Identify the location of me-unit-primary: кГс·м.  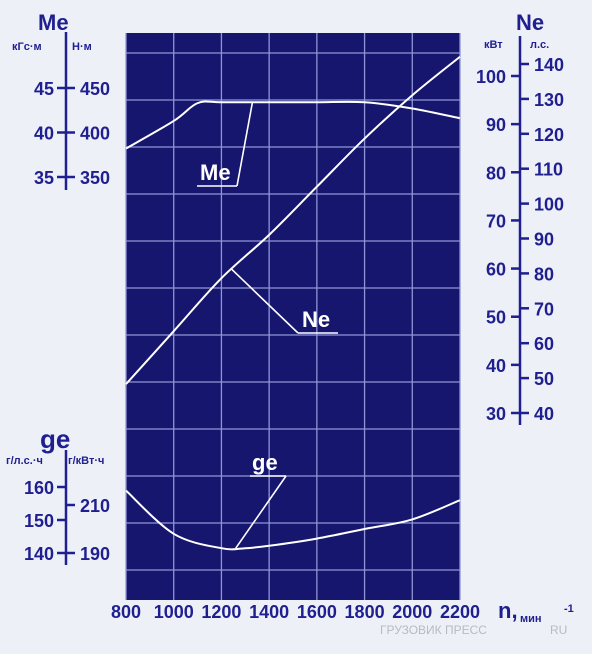
(27, 47).